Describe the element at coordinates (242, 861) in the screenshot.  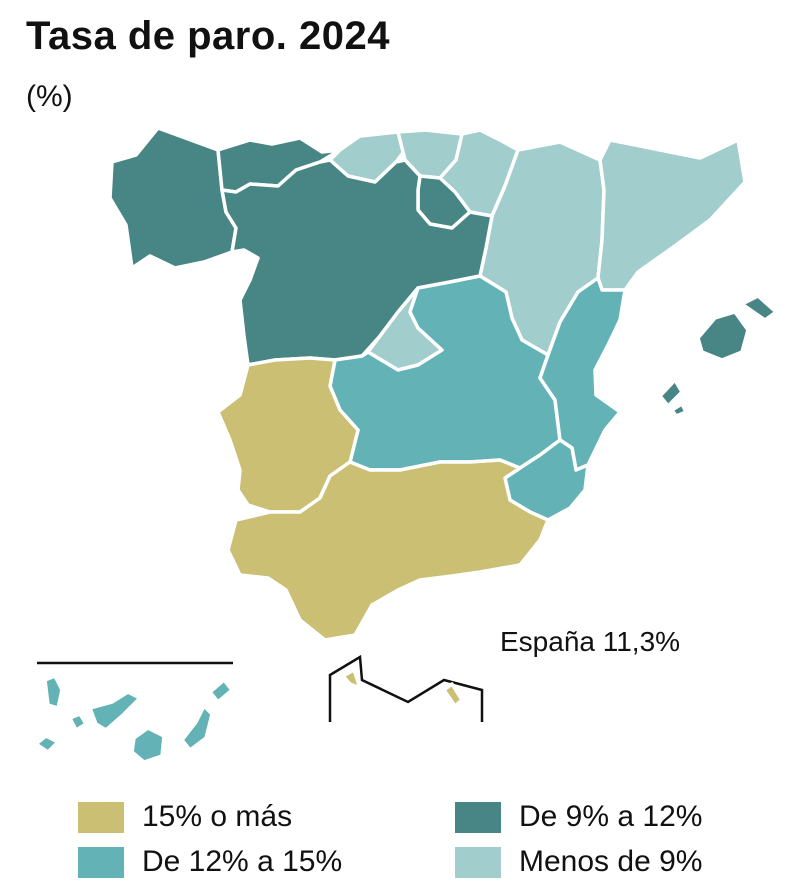
I see `legend-label-12-15: De 12% a 15%` at that location.